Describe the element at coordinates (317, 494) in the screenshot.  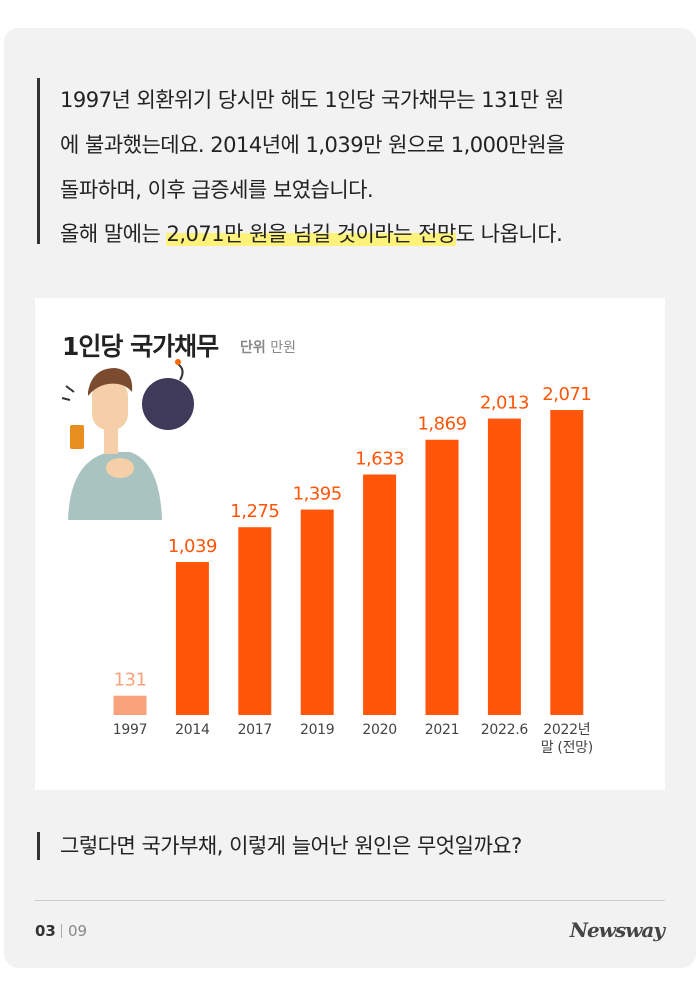
I see `value-label: 1,395` at that location.